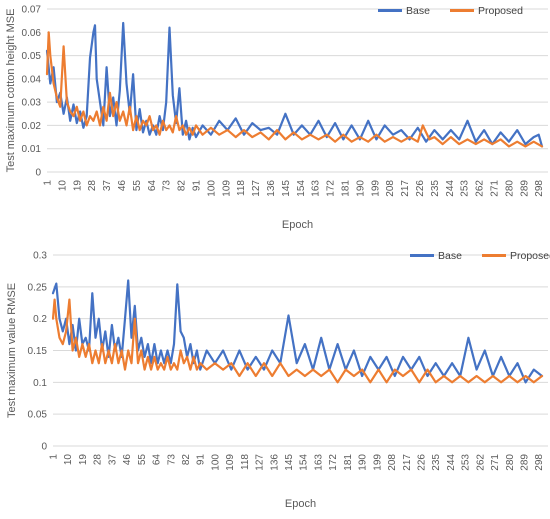 This screenshot has width=550, height=519. Describe the element at coordinates (40, 319) in the screenshot. I see `y-tick-label: 0.2` at that location.